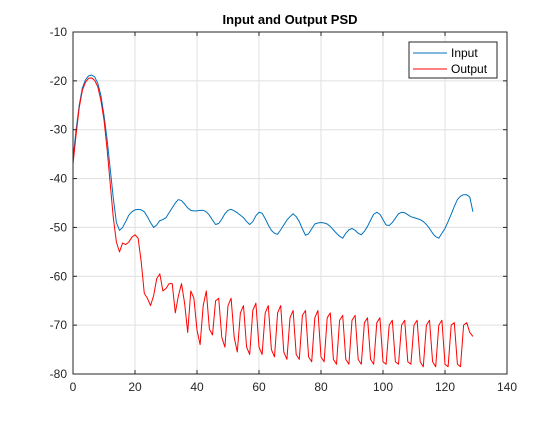 The image size is (560, 425). Describe the element at coordinates (59, 325) in the screenshot. I see `y-tick-label: -70` at that location.